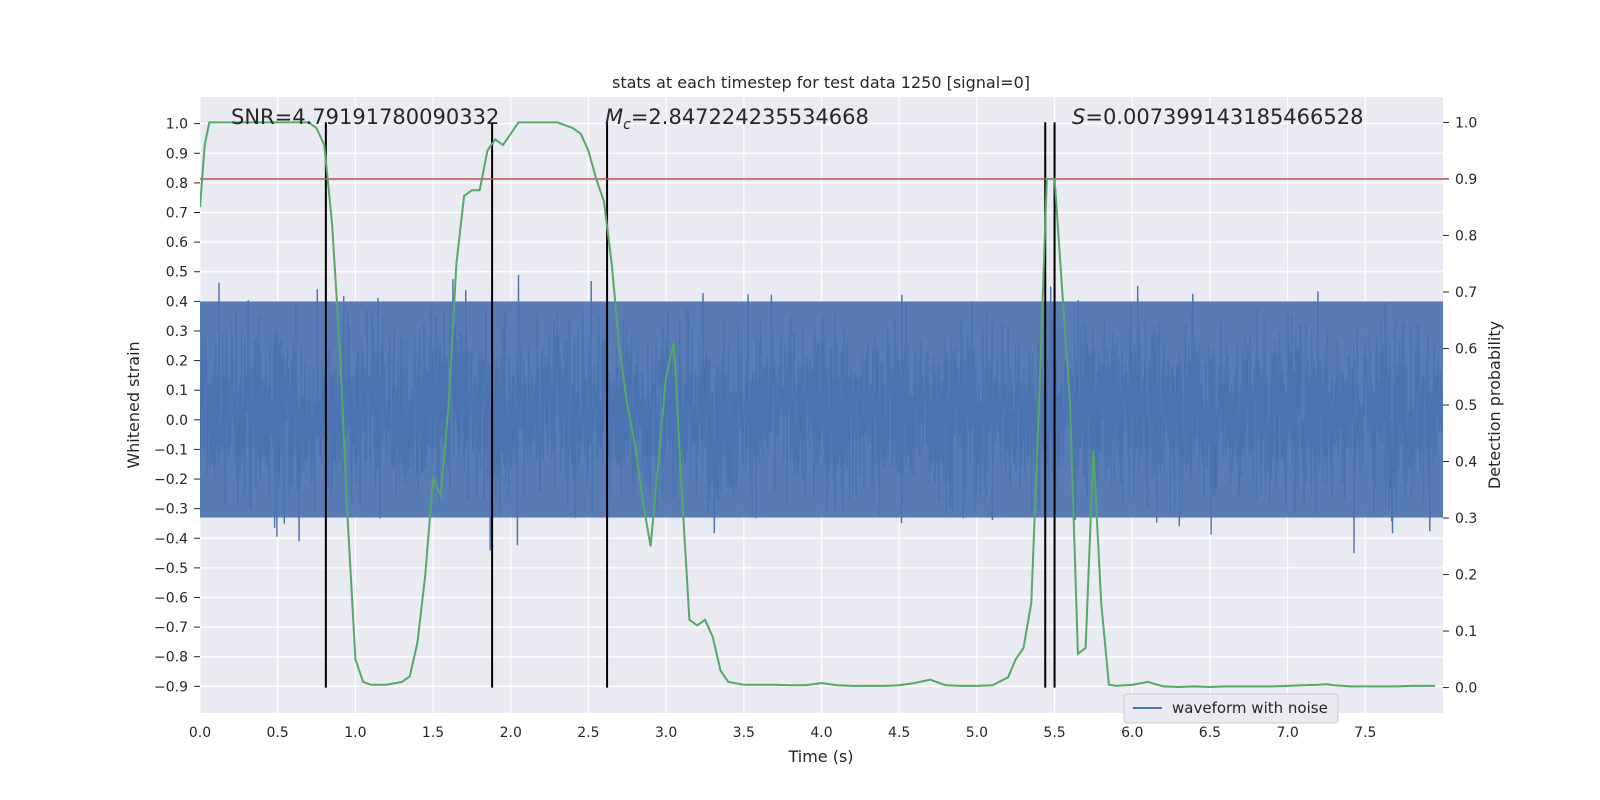 This screenshot has width=1600, height=800. I want to click on x-tick-label: 7.5, so click(1365, 733).